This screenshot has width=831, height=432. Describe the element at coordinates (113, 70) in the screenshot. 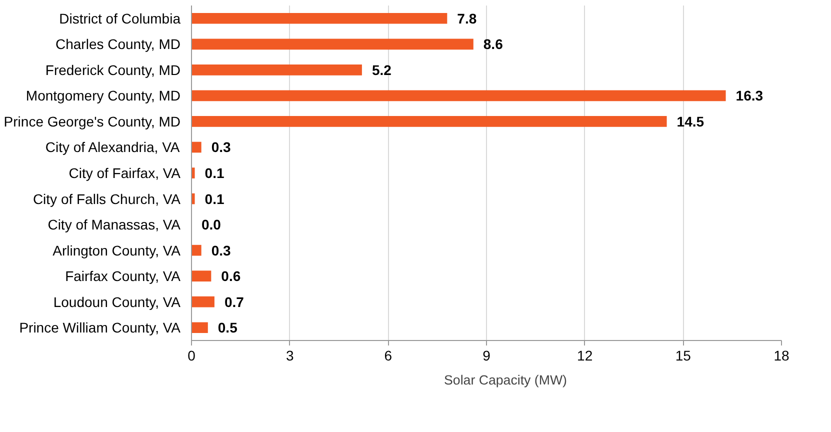

I see `y-tick-label: Frederick County, MD` at that location.